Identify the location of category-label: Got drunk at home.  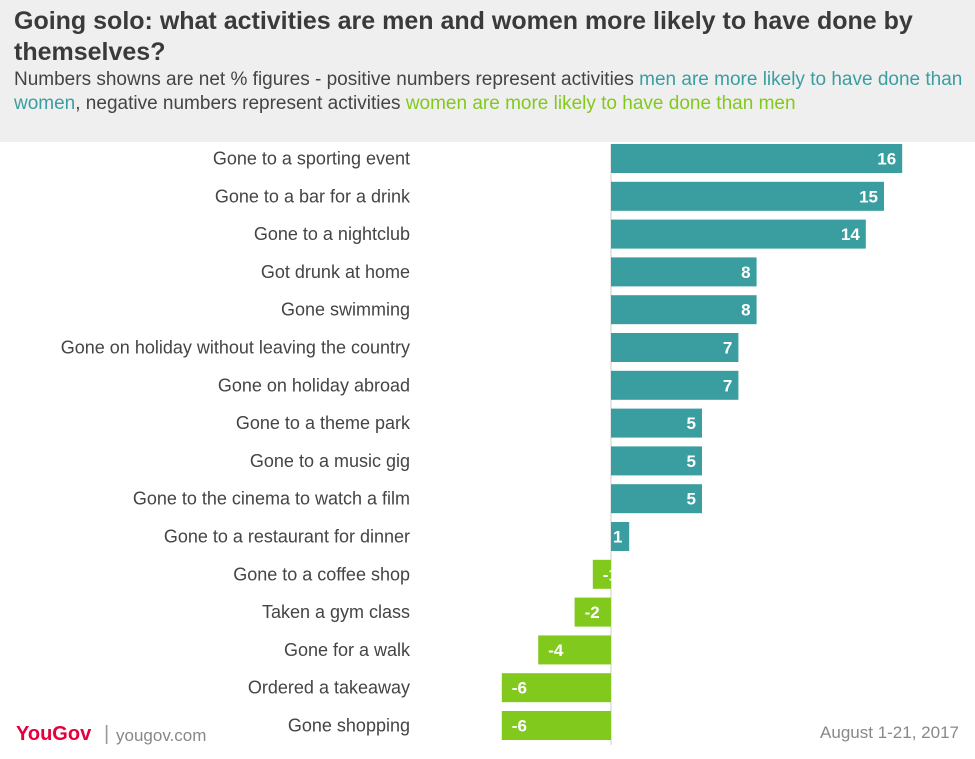
(335, 272).